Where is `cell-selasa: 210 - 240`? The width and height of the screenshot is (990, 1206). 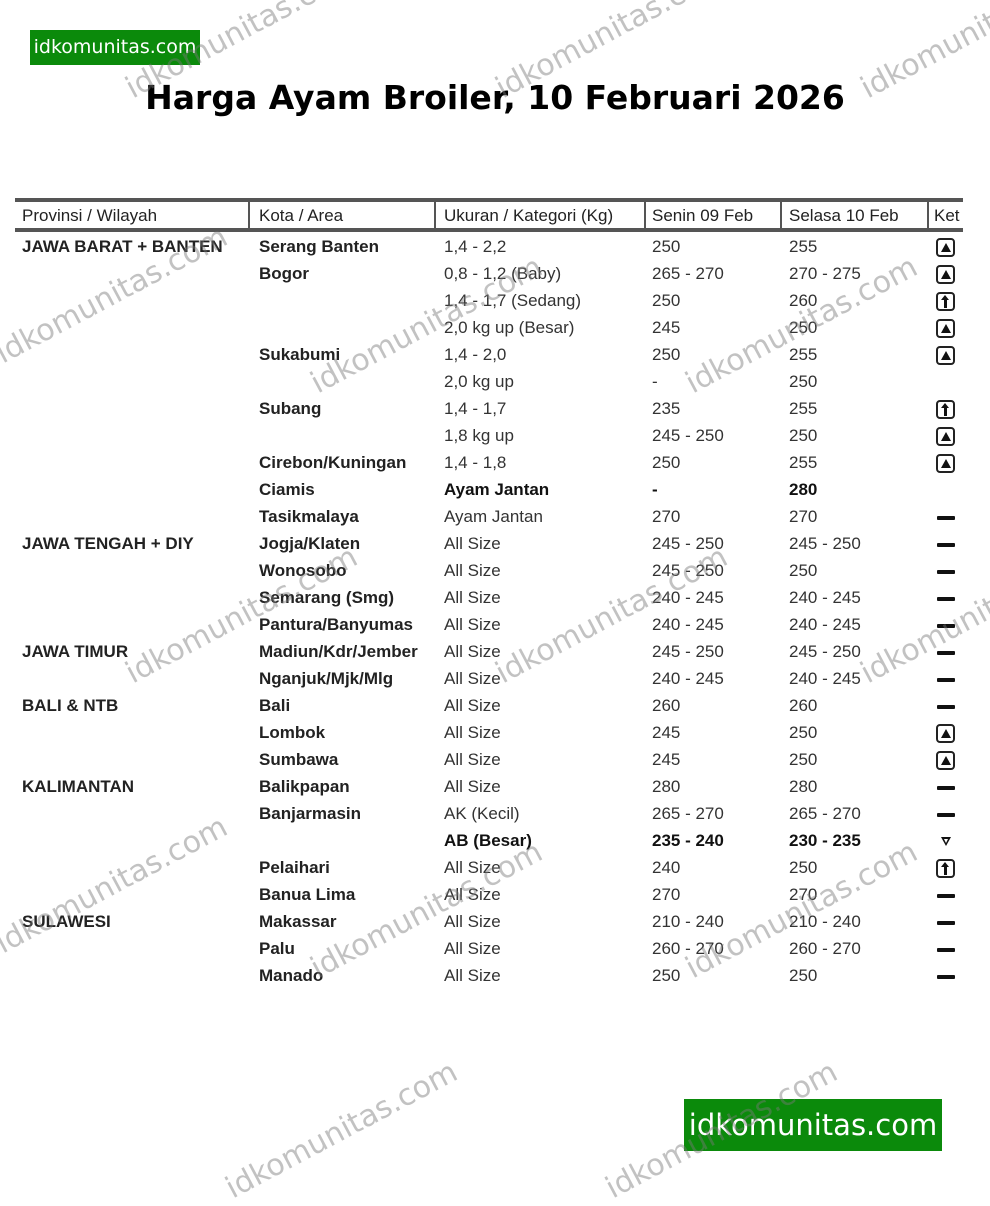 cell-selasa: 210 - 240 is located at coordinates (825, 921).